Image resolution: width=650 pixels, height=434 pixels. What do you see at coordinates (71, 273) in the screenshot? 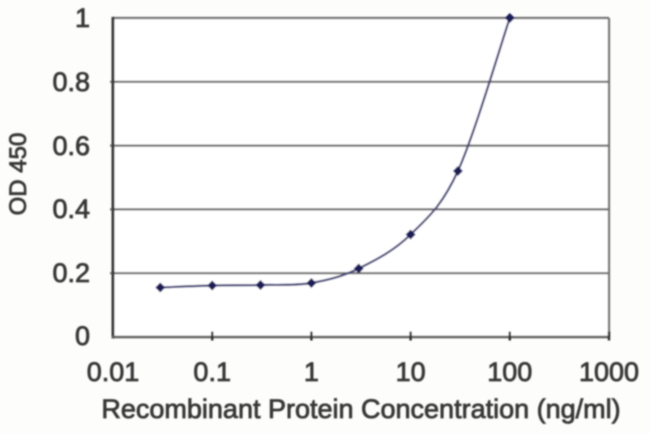
I see `svg-text: 0.2` at bounding box center [71, 273].